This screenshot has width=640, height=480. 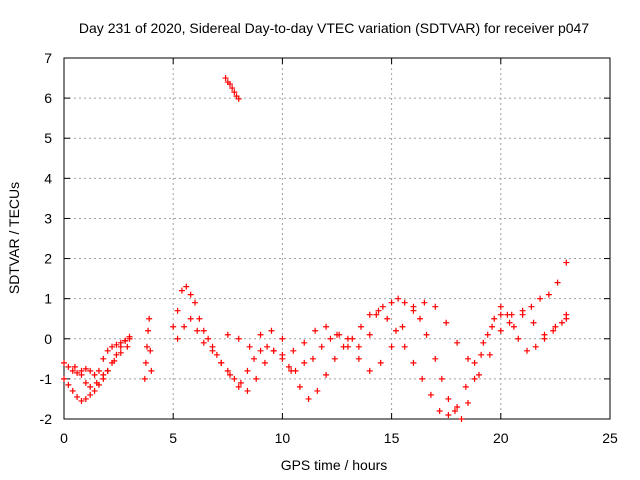 I want to click on x-tick-label: 25, so click(x=610, y=438).